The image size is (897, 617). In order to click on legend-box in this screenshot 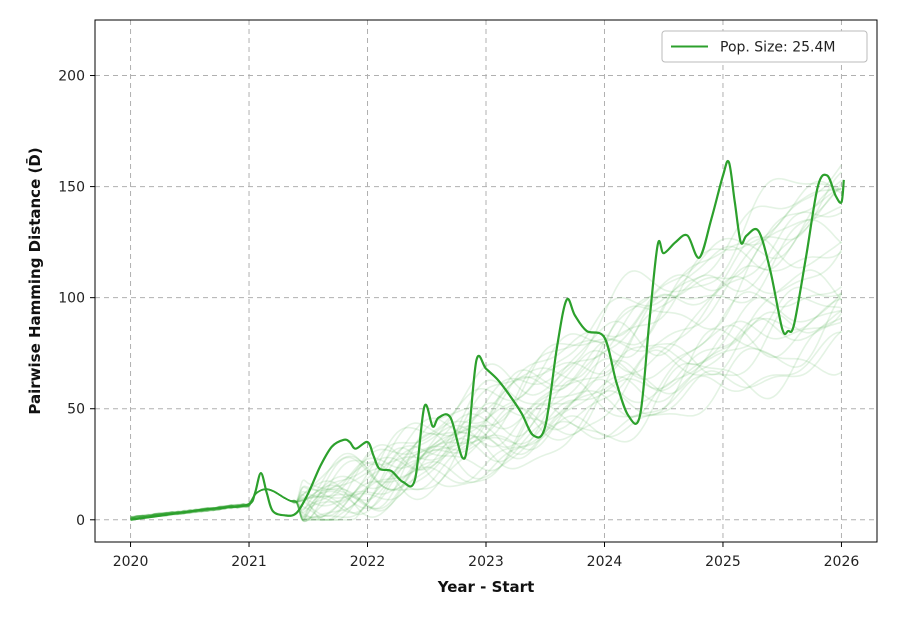, I will do `click(764, 46)`.